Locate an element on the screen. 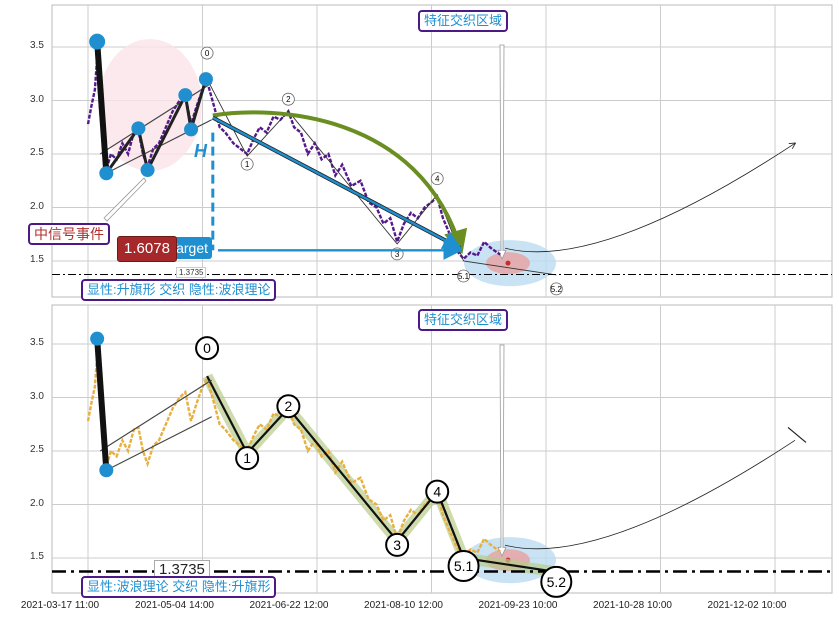  signal-pointer-arrow is located at coordinates (125, 199).